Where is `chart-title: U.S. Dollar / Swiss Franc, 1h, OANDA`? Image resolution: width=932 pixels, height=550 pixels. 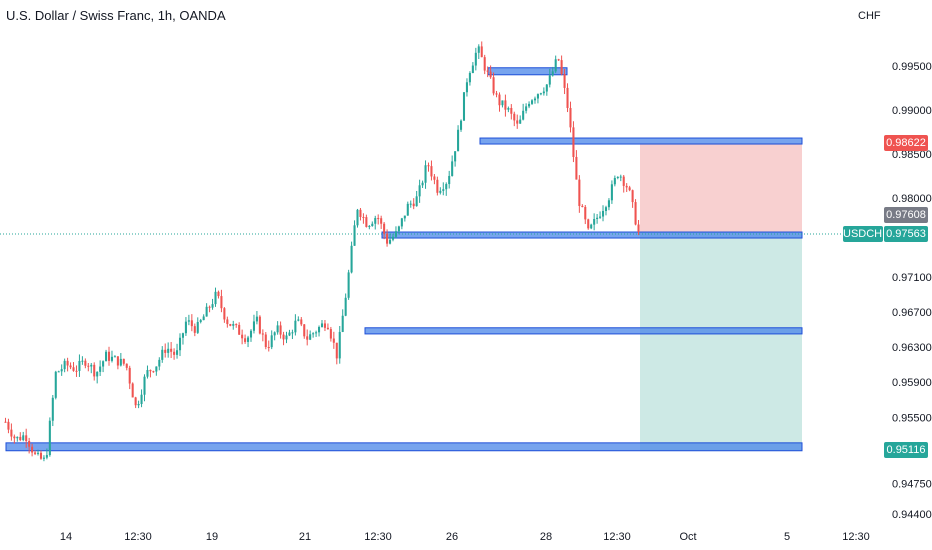 chart-title: U.S. Dollar / Swiss Franc, 1h, OANDA is located at coordinates (116, 15).